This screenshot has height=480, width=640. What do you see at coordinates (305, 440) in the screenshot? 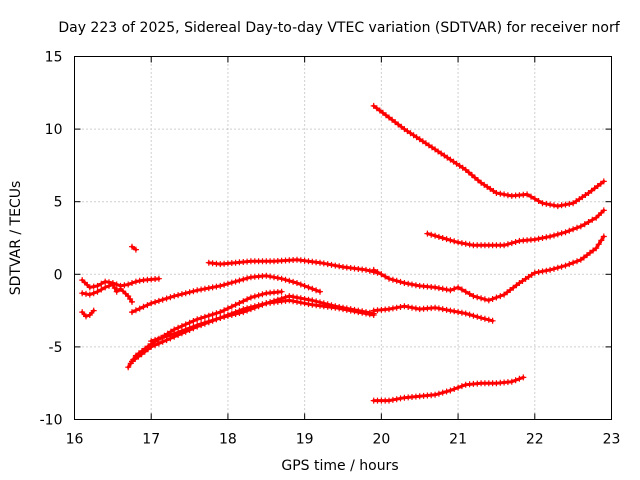
I see `x-tick-label: 19` at bounding box center [305, 440].